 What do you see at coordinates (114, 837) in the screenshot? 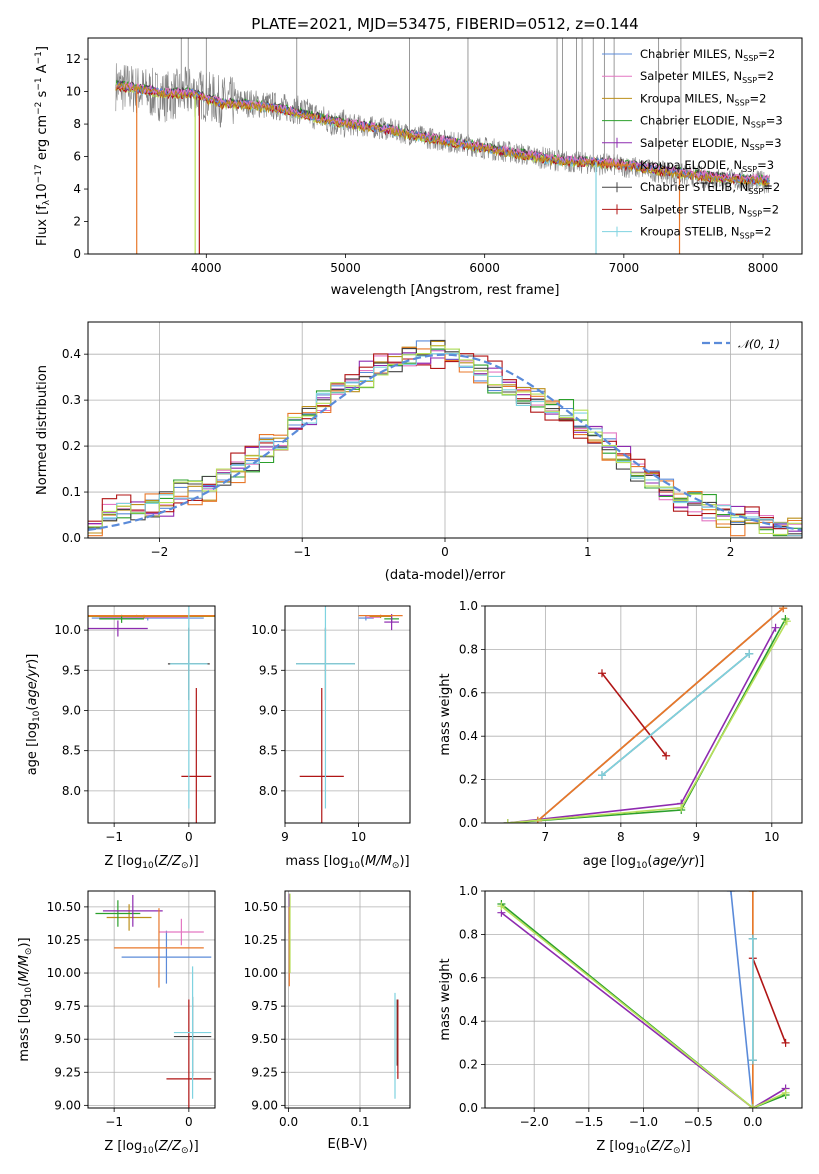
I see `age_vs_Z-xtick-label: −1` at bounding box center [114, 837].